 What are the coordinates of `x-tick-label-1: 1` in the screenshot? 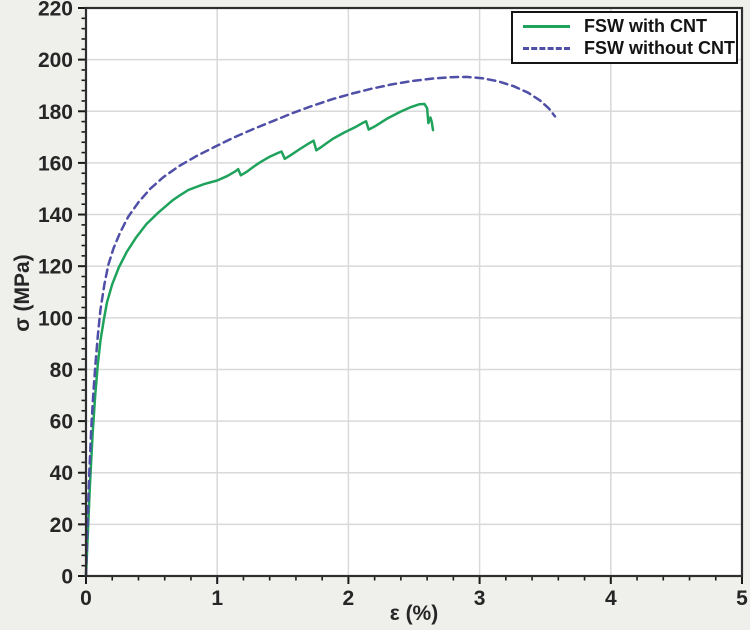 It's located at (217, 598).